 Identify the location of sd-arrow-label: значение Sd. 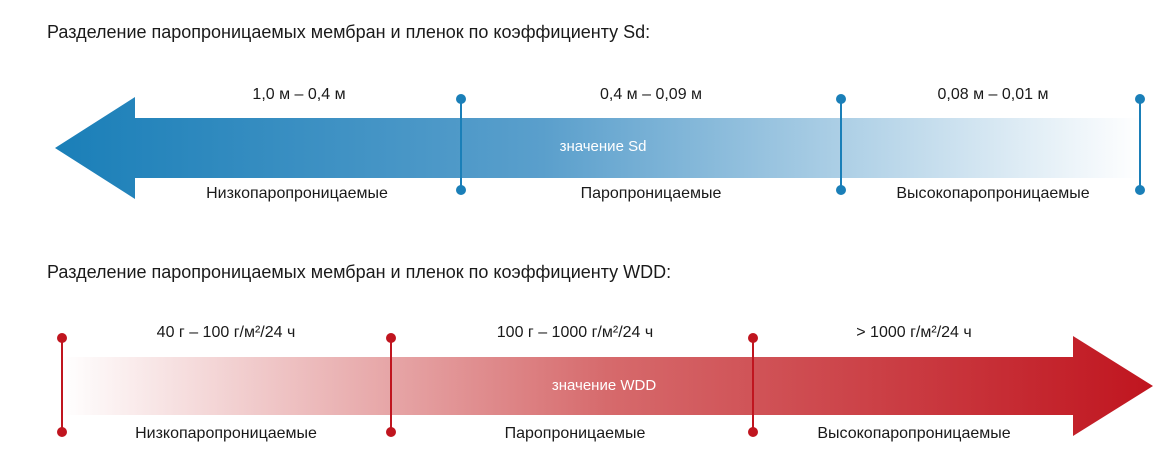
(603, 146).